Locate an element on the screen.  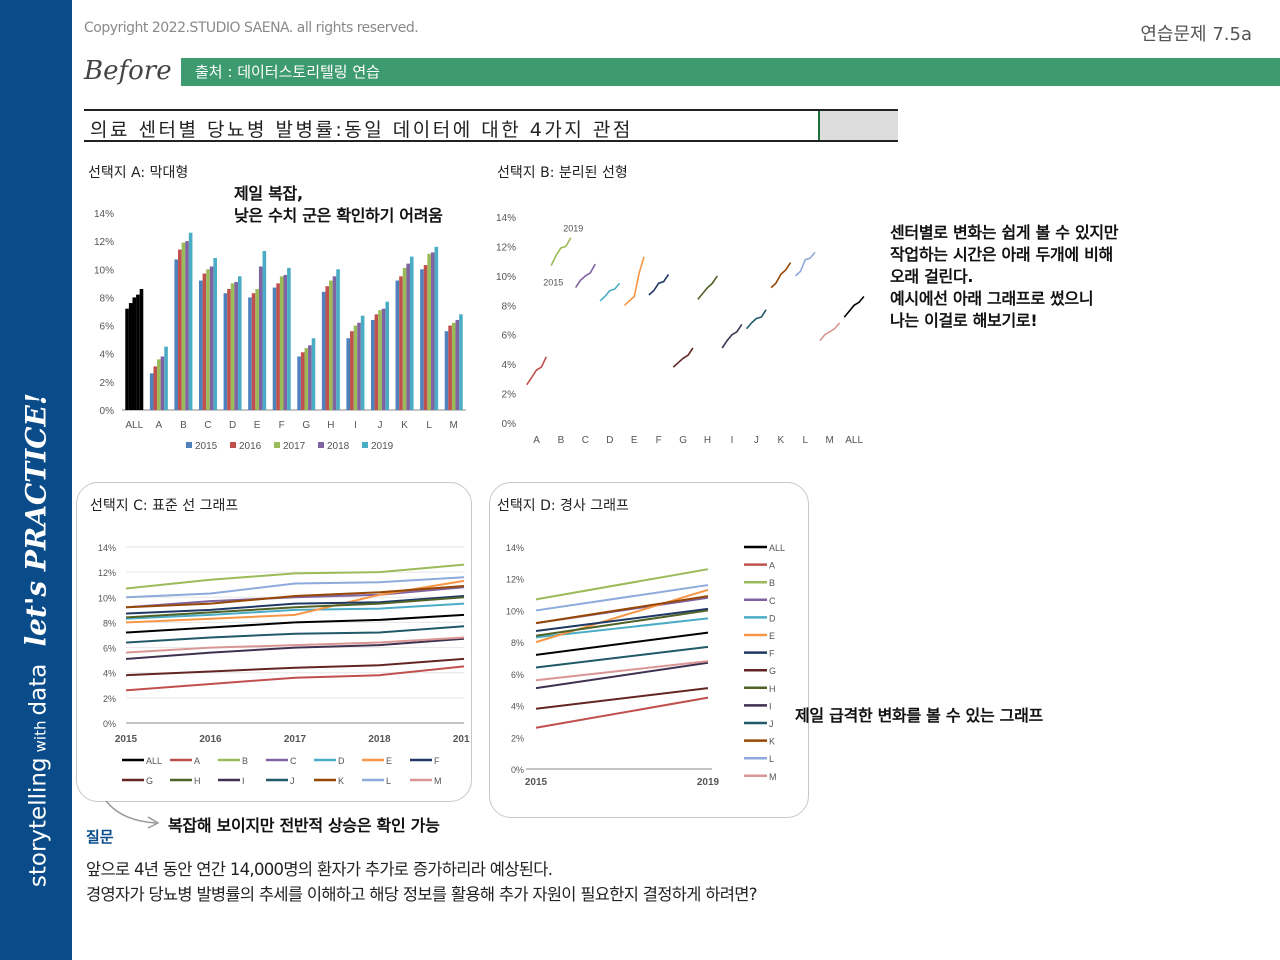
x-tick-label: 2018 is located at coordinates (379, 739).